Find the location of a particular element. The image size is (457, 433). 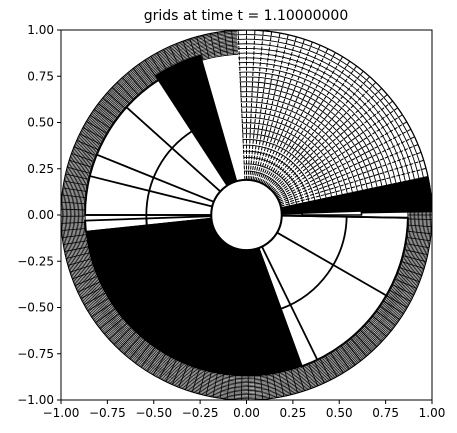

x-tick-label: −0.25 is located at coordinates (200, 413).